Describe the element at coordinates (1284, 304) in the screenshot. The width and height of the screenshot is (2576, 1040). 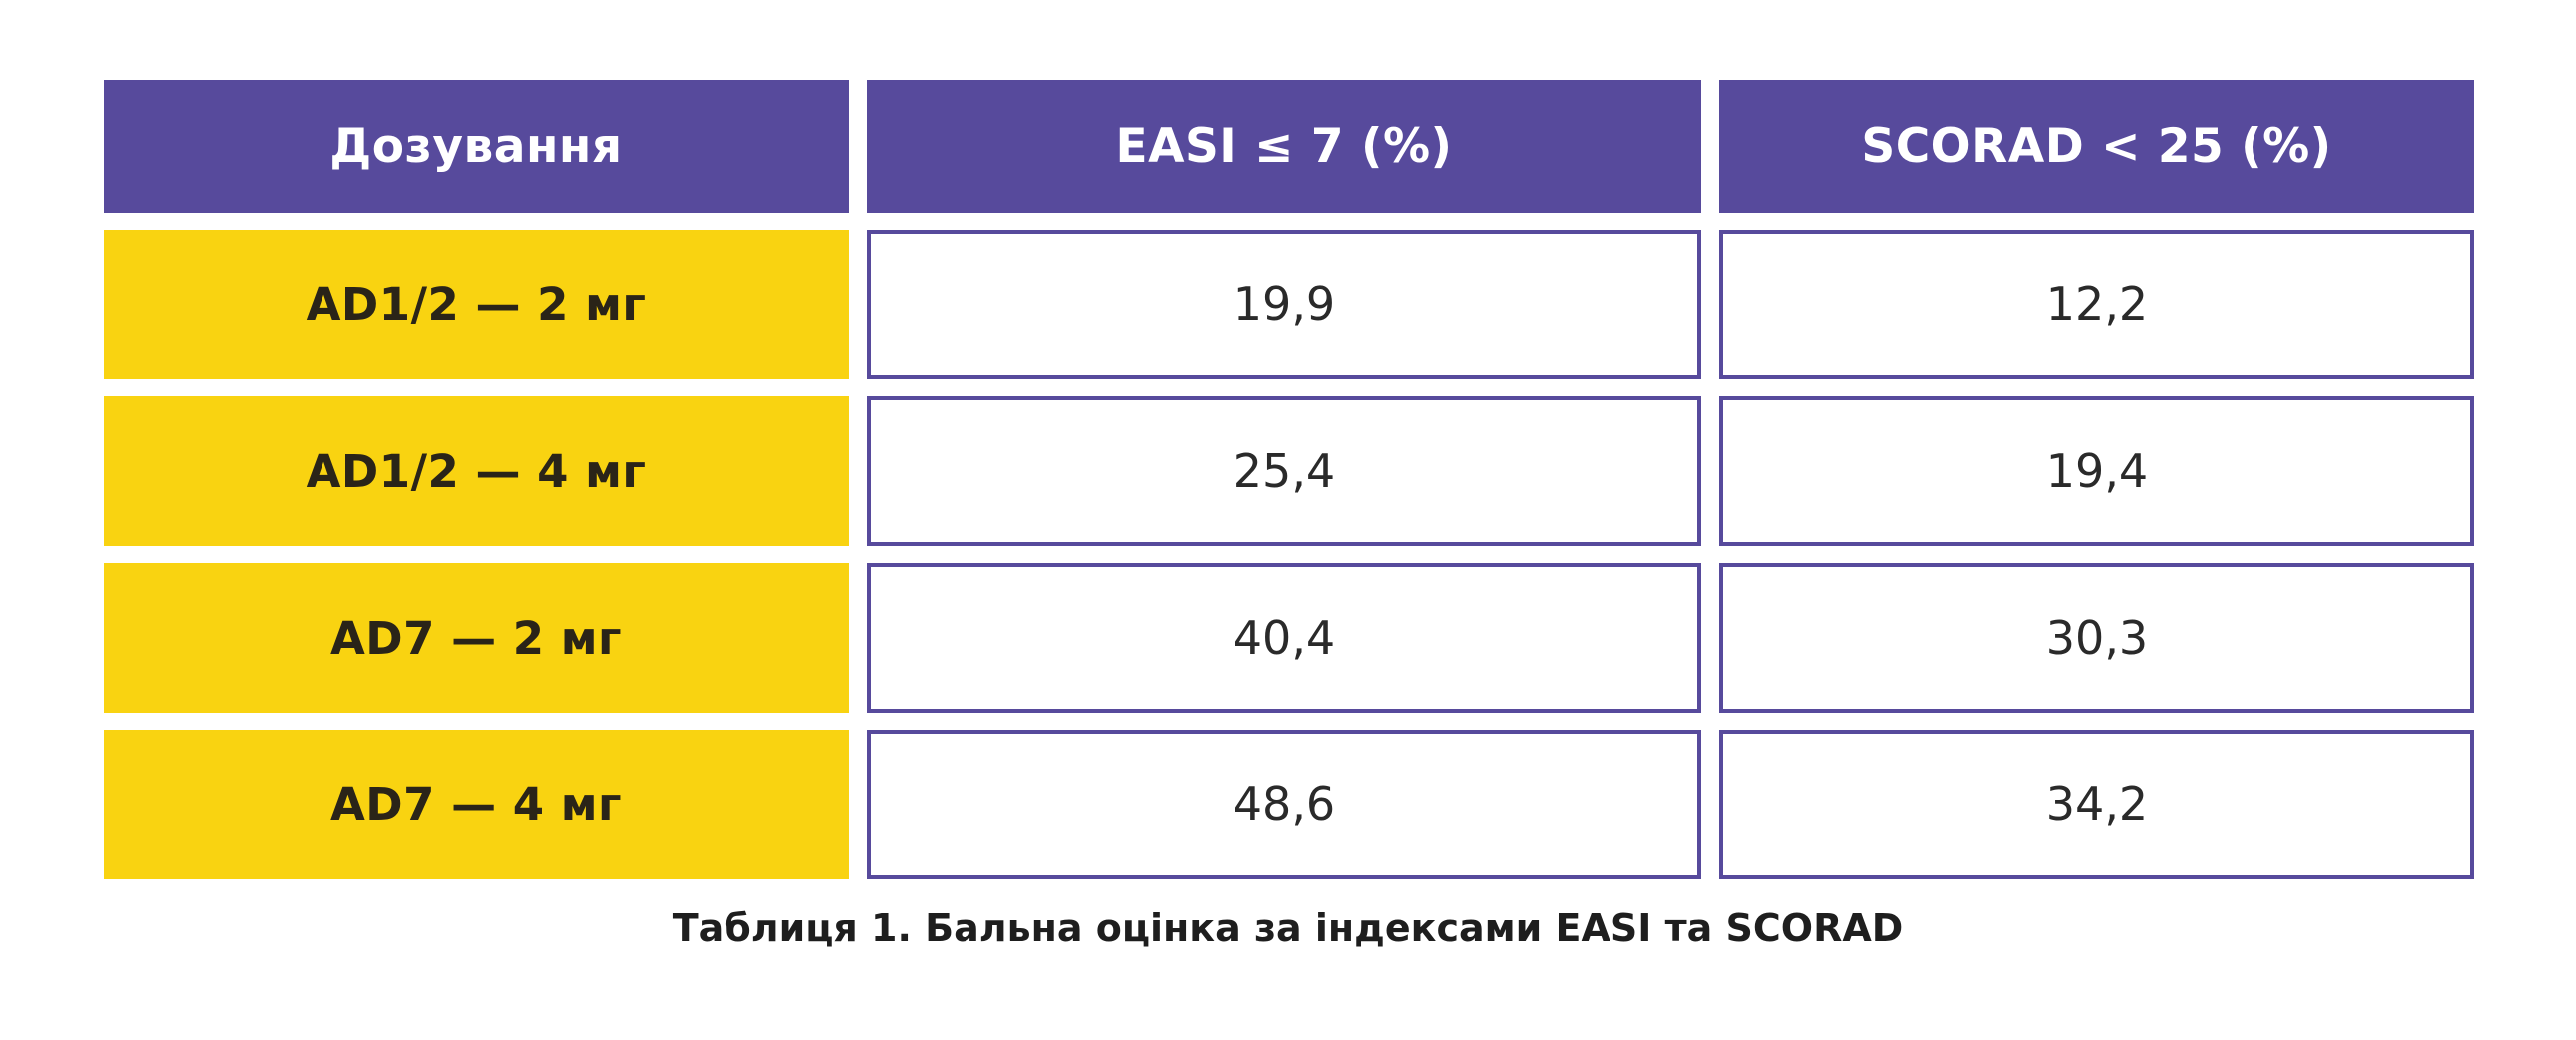
I see `row-1-easi: 19,9` at that location.